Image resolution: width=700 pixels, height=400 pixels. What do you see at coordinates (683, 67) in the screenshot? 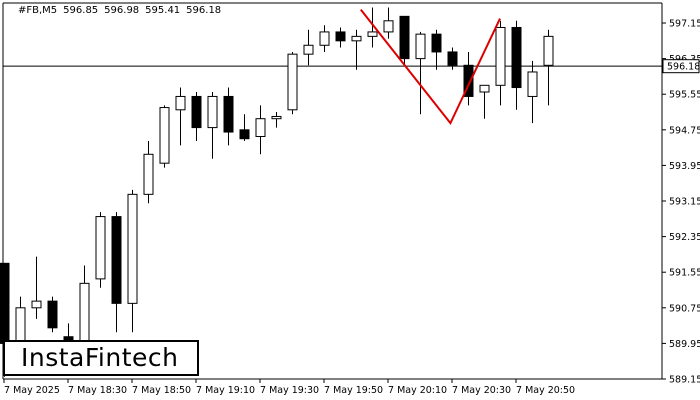
I see `current-price-label: 596.18` at bounding box center [683, 67].